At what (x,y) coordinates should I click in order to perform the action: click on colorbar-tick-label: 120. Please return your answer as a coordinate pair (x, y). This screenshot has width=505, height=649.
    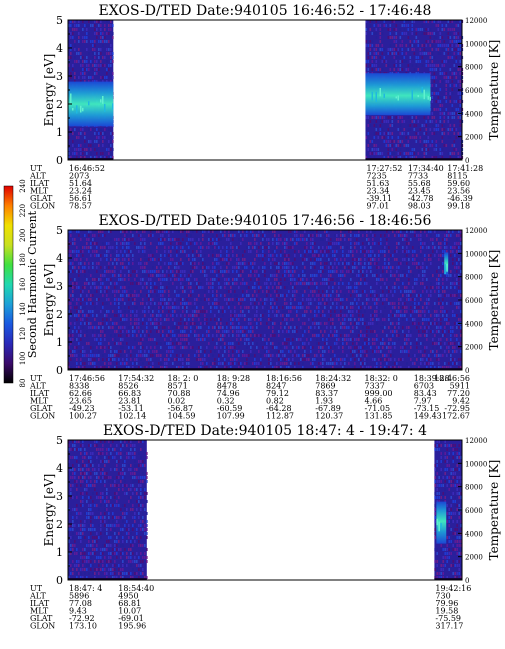
    Looking at the image, I should click on (23, 333).